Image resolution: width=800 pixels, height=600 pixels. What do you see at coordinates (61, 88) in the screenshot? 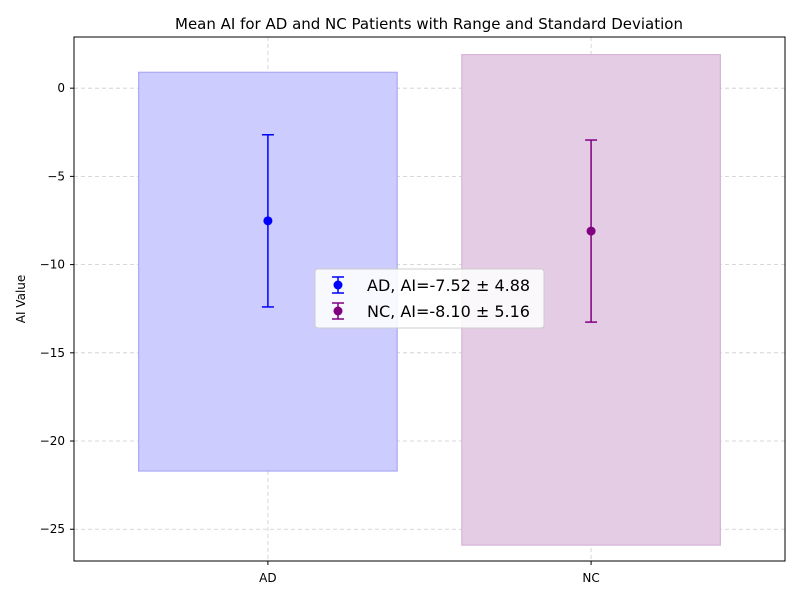
I see `y-tick-label: 0` at bounding box center [61, 88].